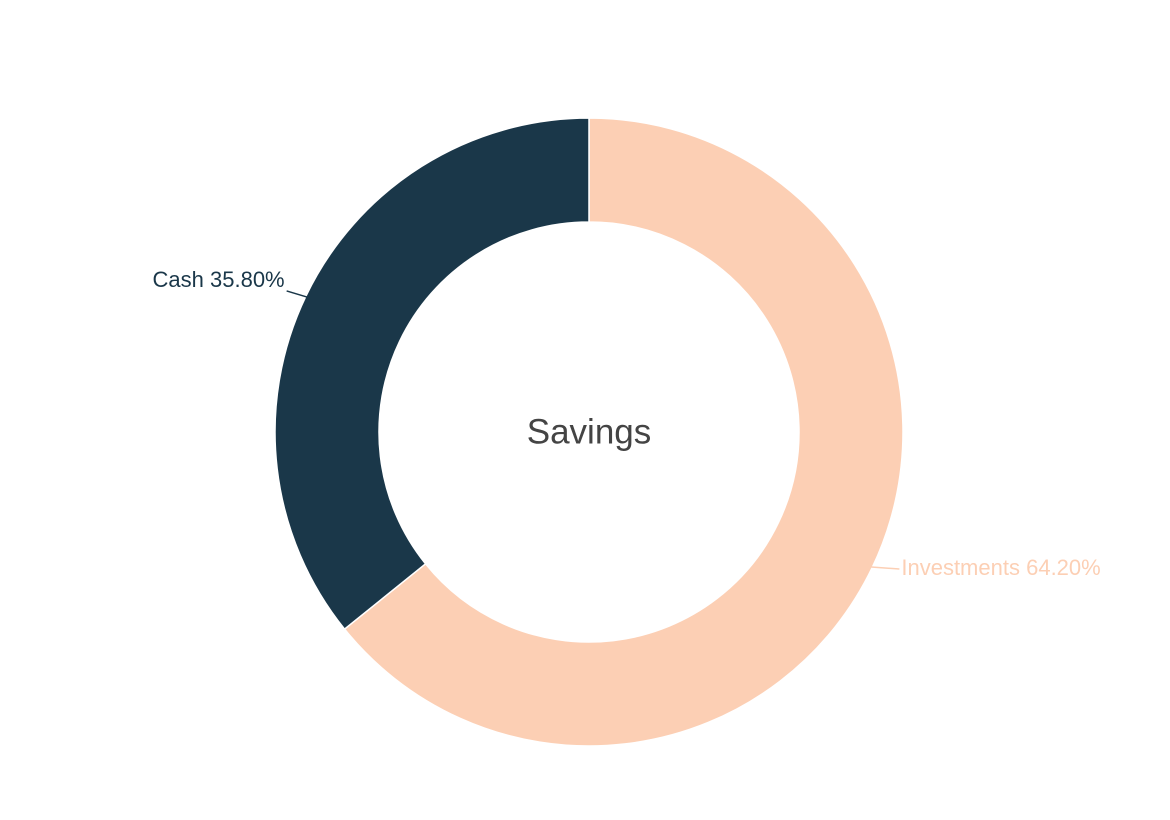  I want to click on slice-label: Cash 35.80%, so click(219, 279).